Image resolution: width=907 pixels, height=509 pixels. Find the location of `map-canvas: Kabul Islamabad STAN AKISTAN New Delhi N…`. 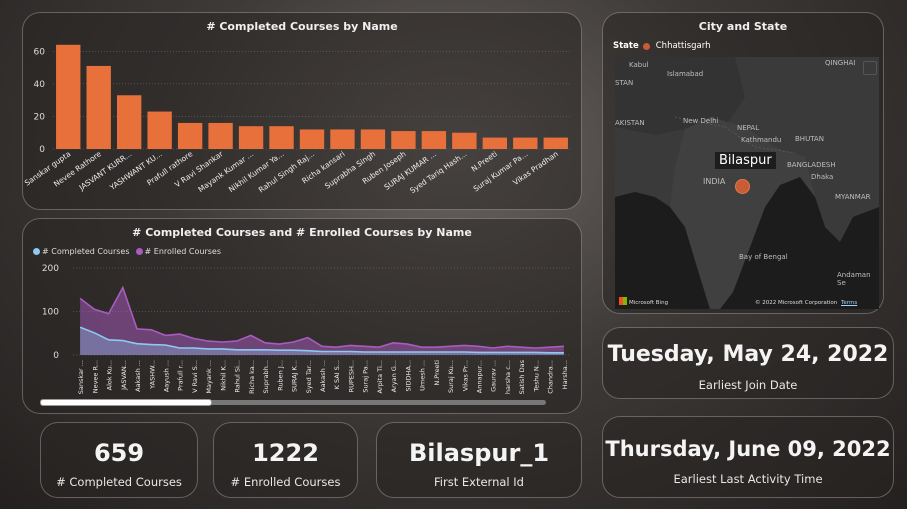

map-canvas: Kabul Islamabad STAN AKISTAN New Delhi N… is located at coordinates (747, 183).